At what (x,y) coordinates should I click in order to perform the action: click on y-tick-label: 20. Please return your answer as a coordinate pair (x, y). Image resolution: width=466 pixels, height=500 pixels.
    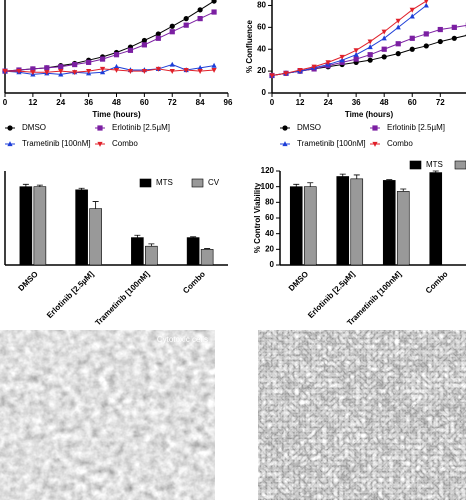
    Looking at the image, I should click on (261, 70).